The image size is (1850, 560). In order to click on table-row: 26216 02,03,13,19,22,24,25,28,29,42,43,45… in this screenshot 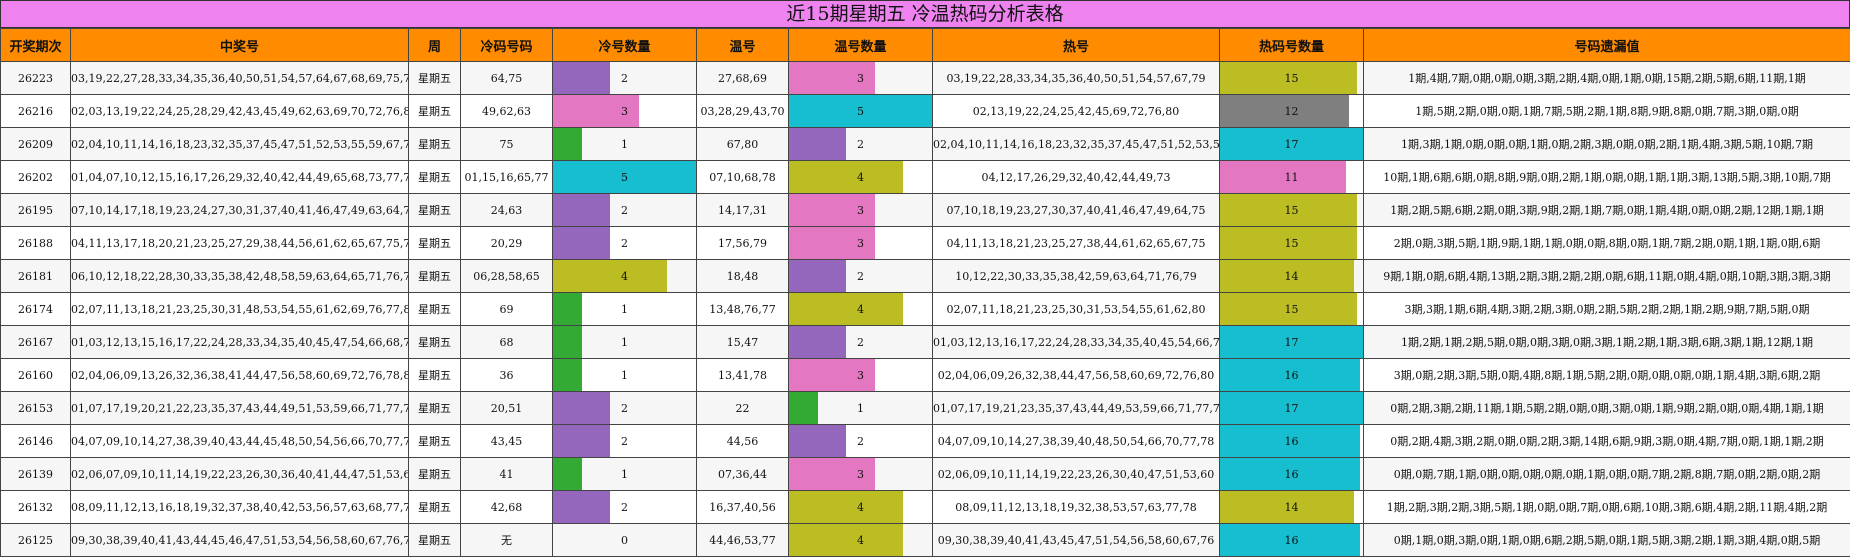, I will do `click(925, 111)`.